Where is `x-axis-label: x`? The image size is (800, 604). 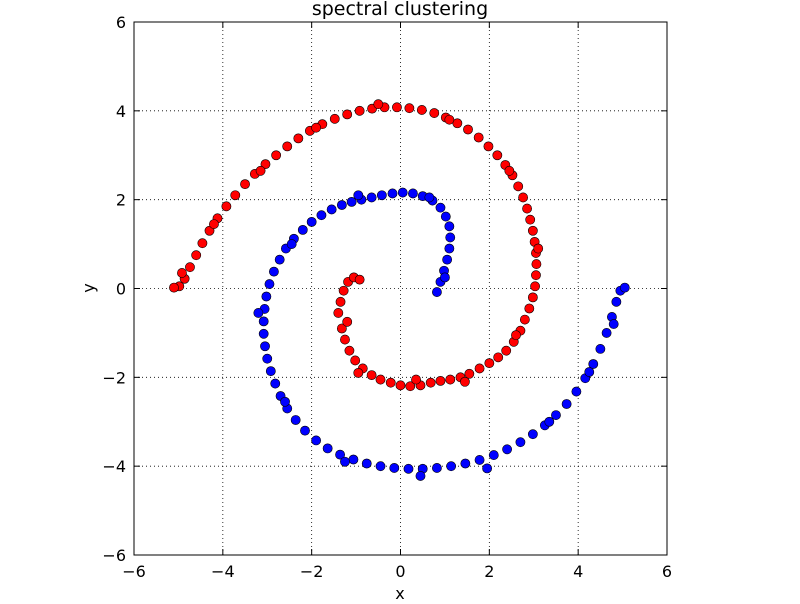 x-axis-label: x is located at coordinates (399, 592).